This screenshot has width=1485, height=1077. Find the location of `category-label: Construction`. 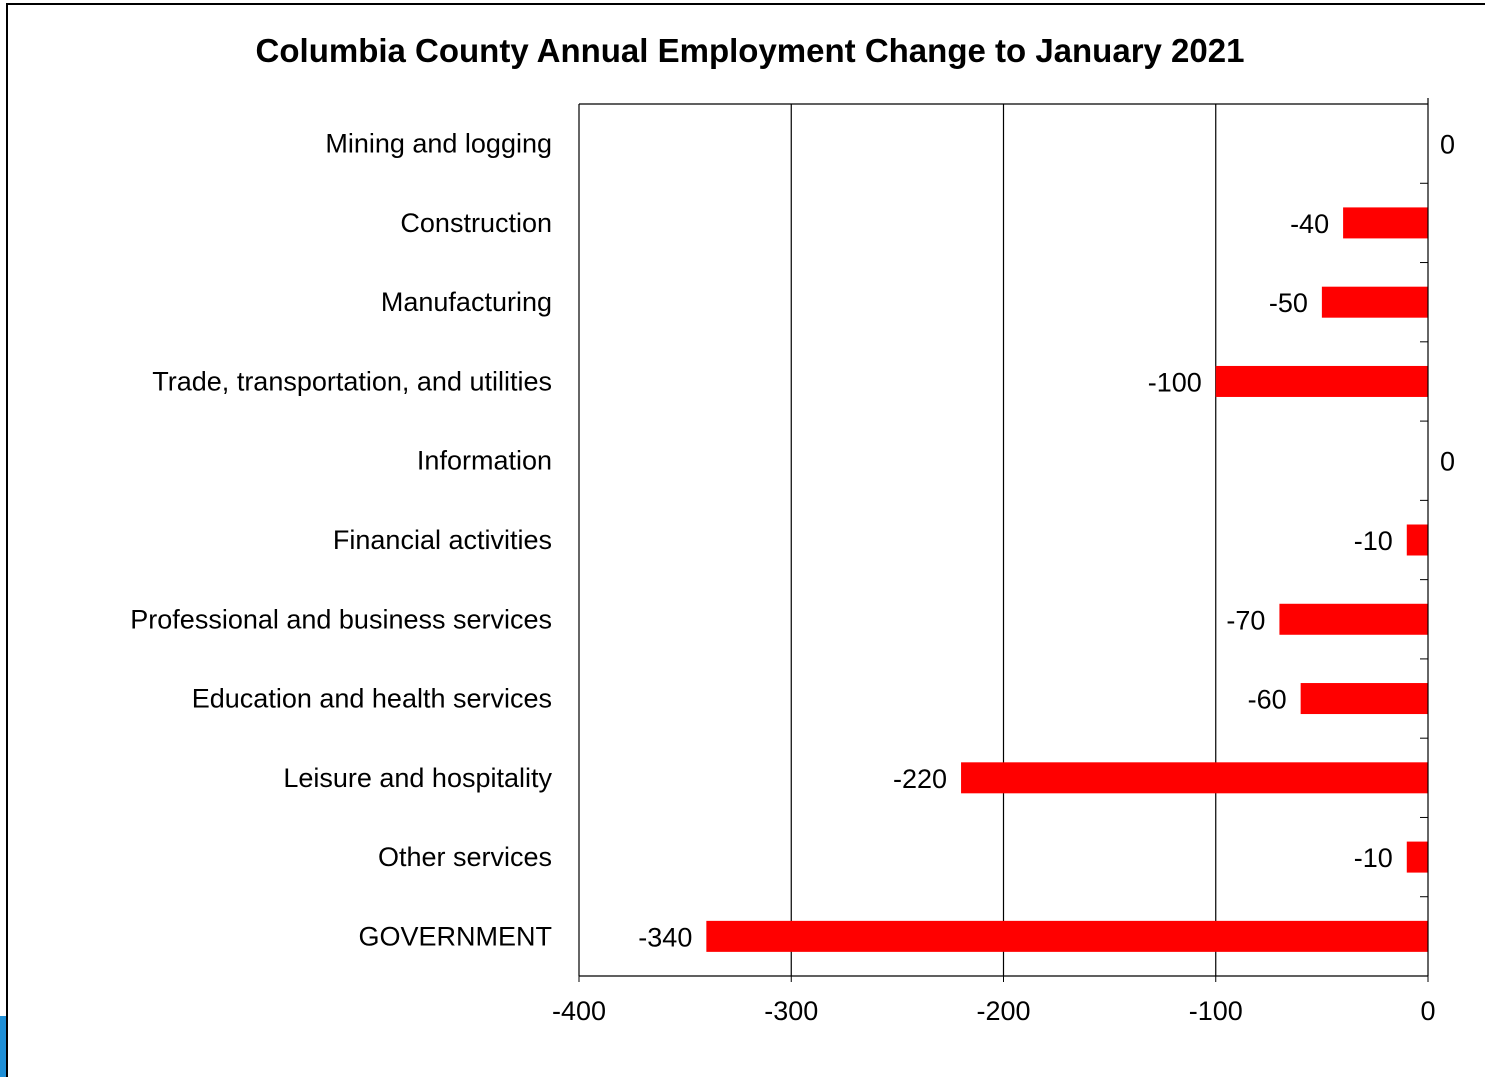

category-label: Construction is located at coordinates (476, 223).